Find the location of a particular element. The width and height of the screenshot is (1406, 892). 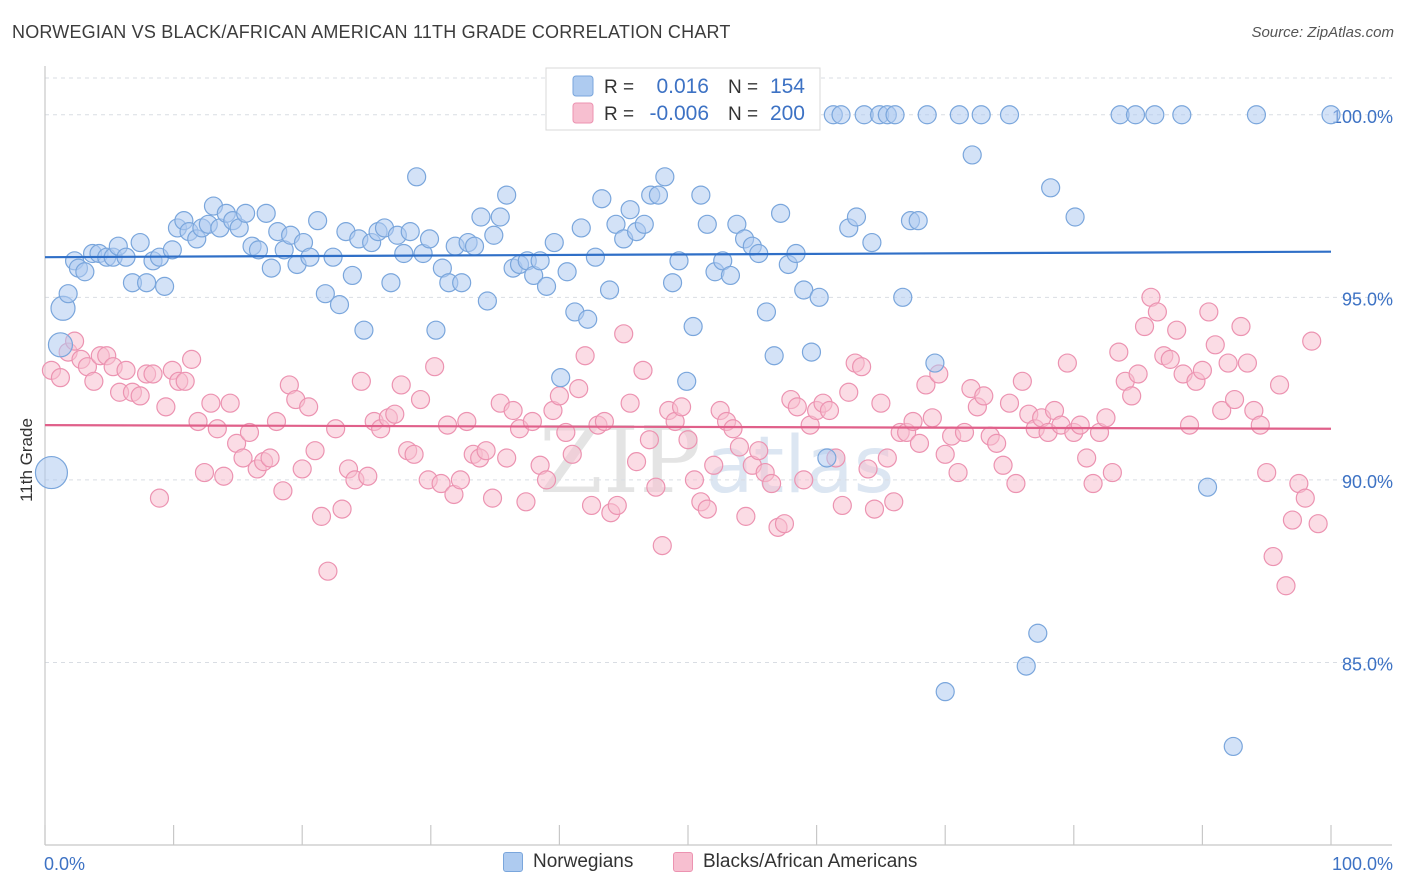

legend-swatch-blue is located at coordinates (513, 862).